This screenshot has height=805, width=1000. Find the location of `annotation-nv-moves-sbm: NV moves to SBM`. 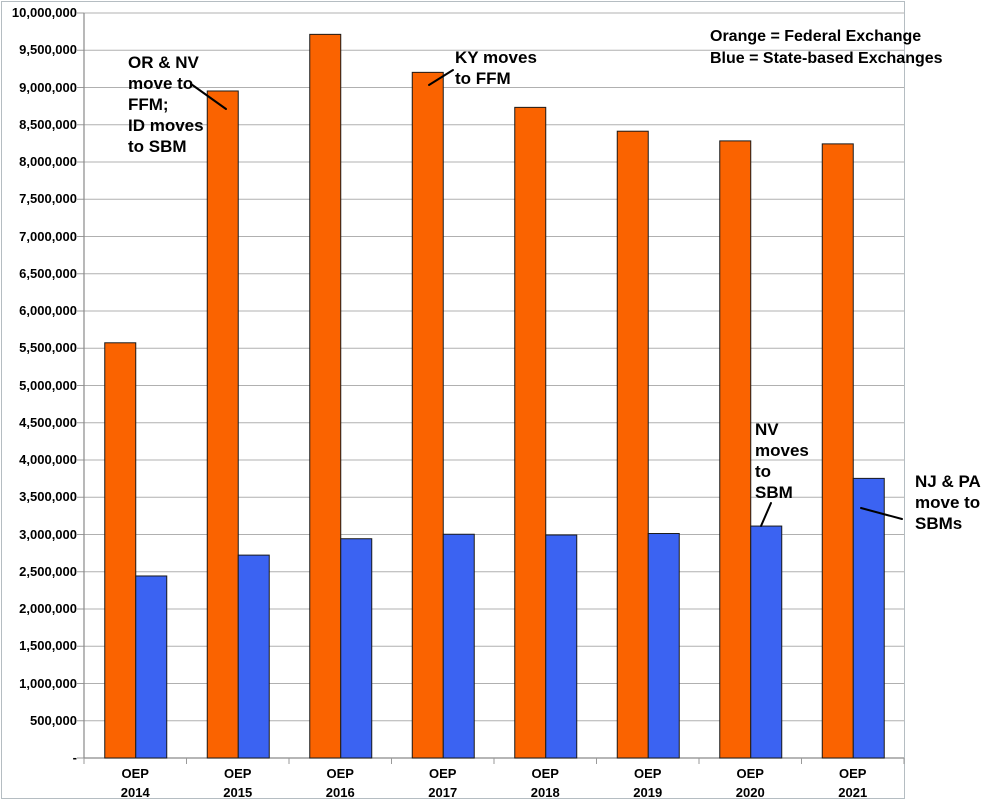

annotation-nv-moves-sbm: NV moves to SBM is located at coordinates (782, 461).